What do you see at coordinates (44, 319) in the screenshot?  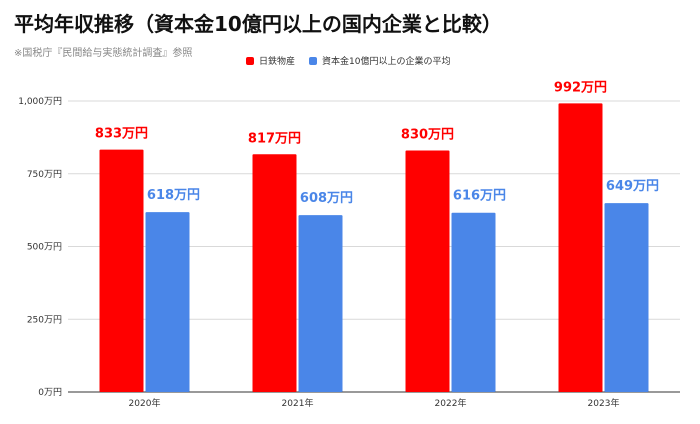 I see `y-tick-label: 250万円` at bounding box center [44, 319].